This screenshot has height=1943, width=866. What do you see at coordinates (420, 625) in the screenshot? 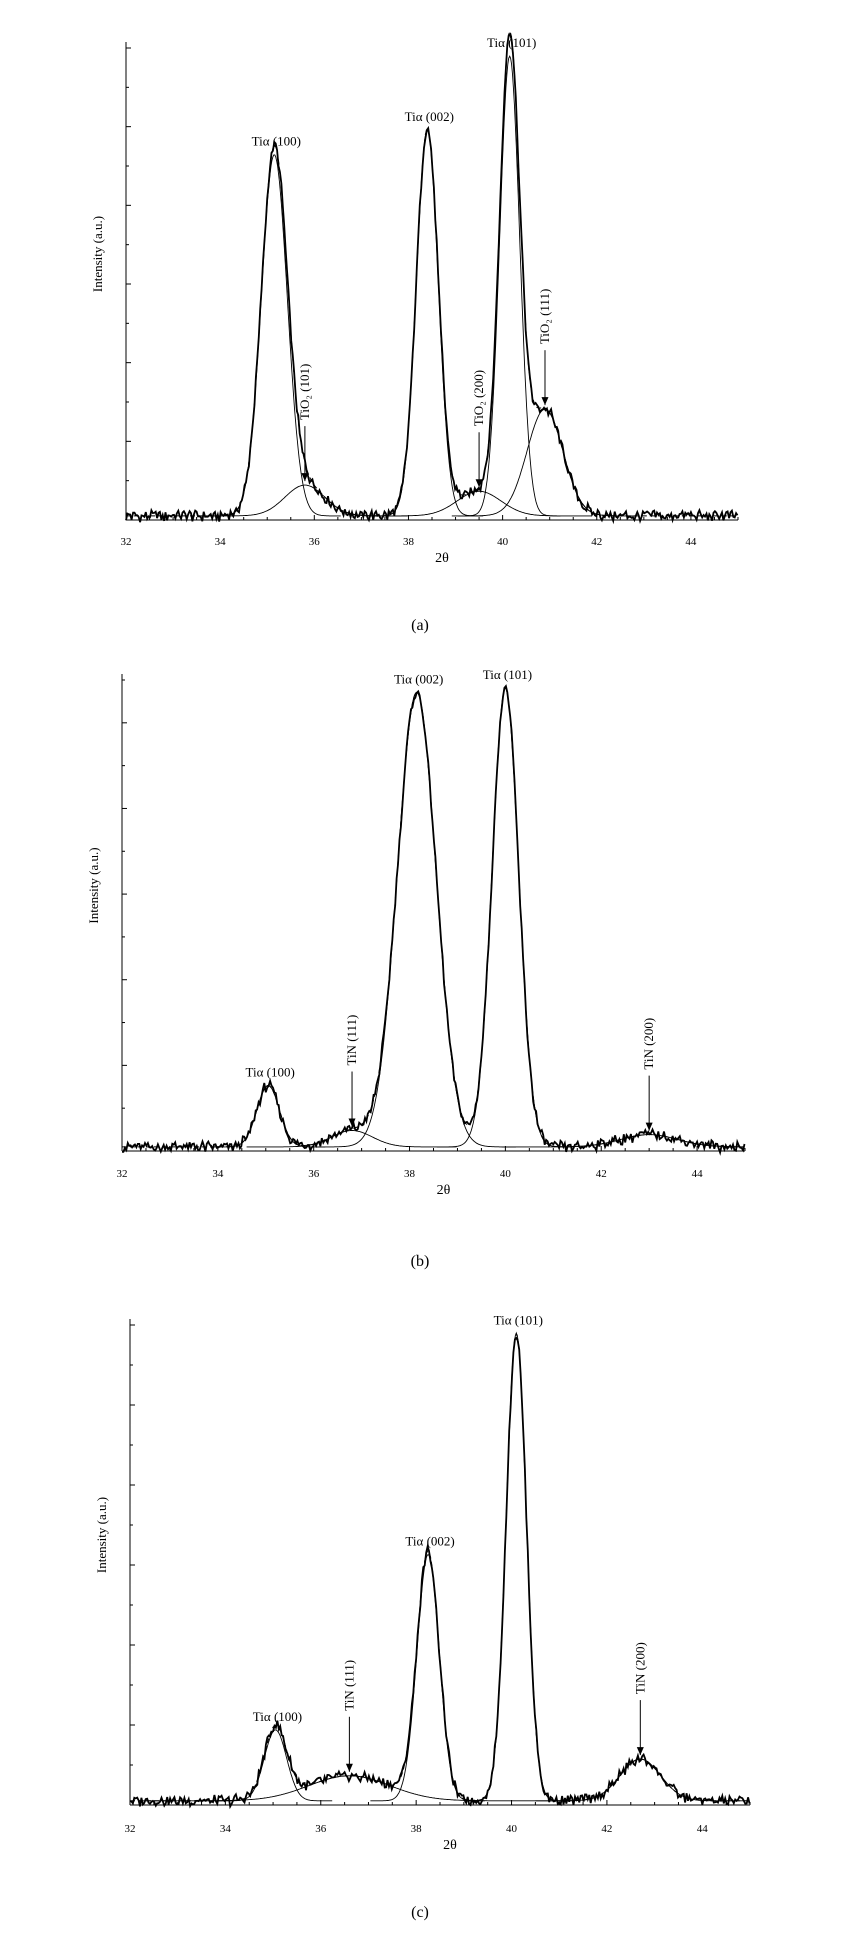
I see `panel-label-a: (a)` at bounding box center [420, 625].